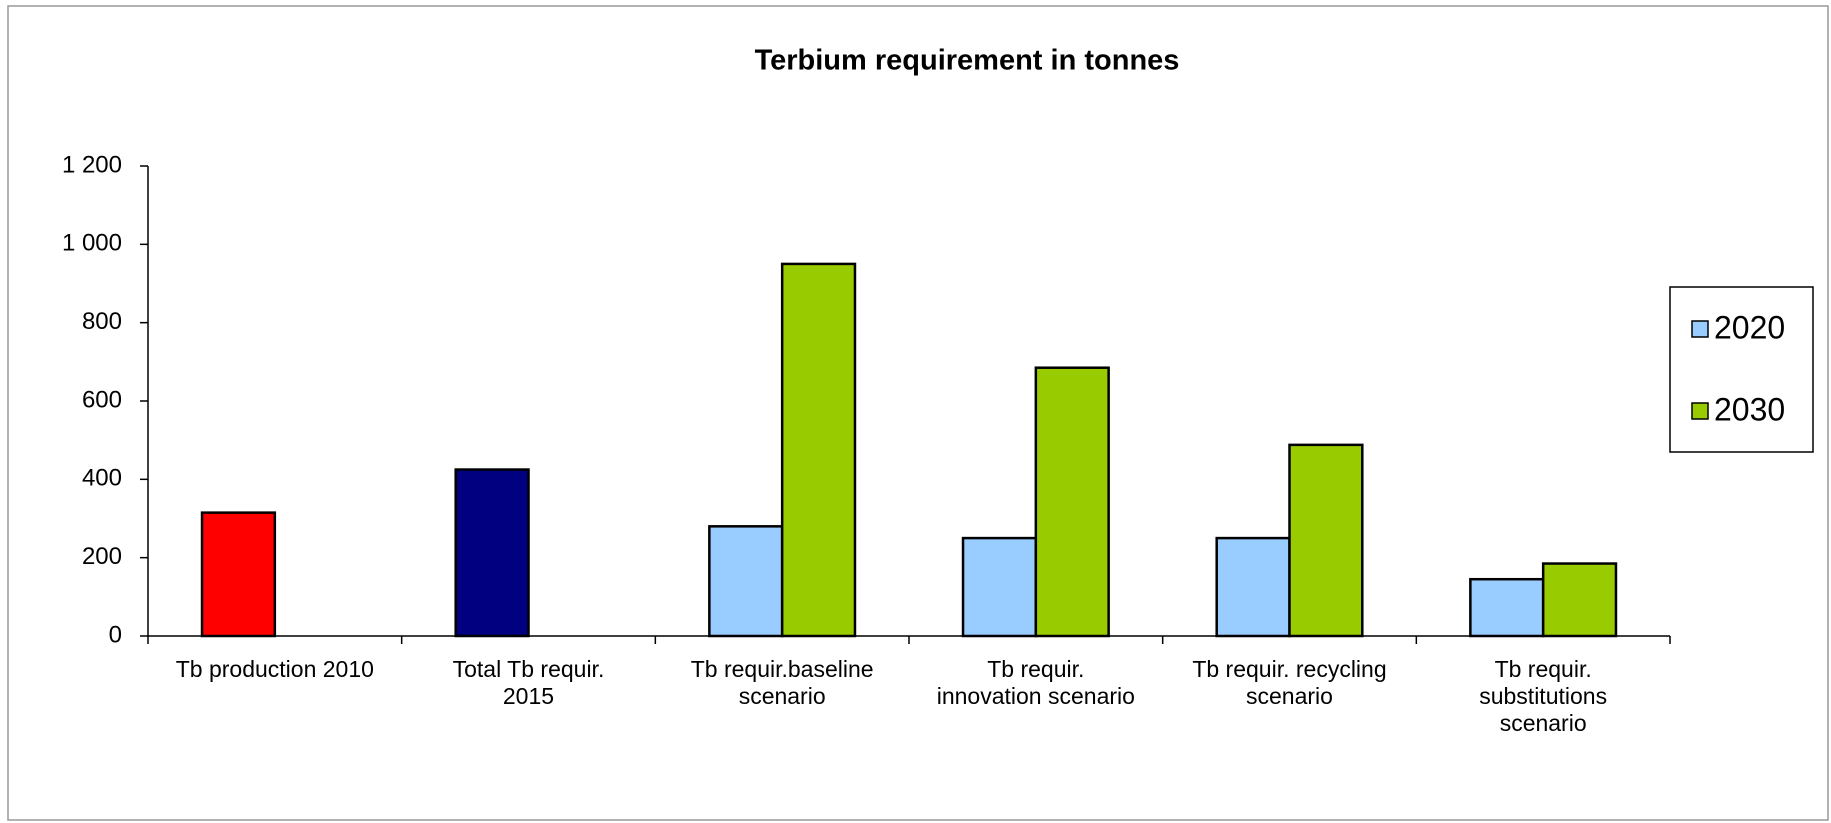  Describe the element at coordinates (274, 669) in the screenshot. I see `x-tick-label: Tb production 2010` at that location.